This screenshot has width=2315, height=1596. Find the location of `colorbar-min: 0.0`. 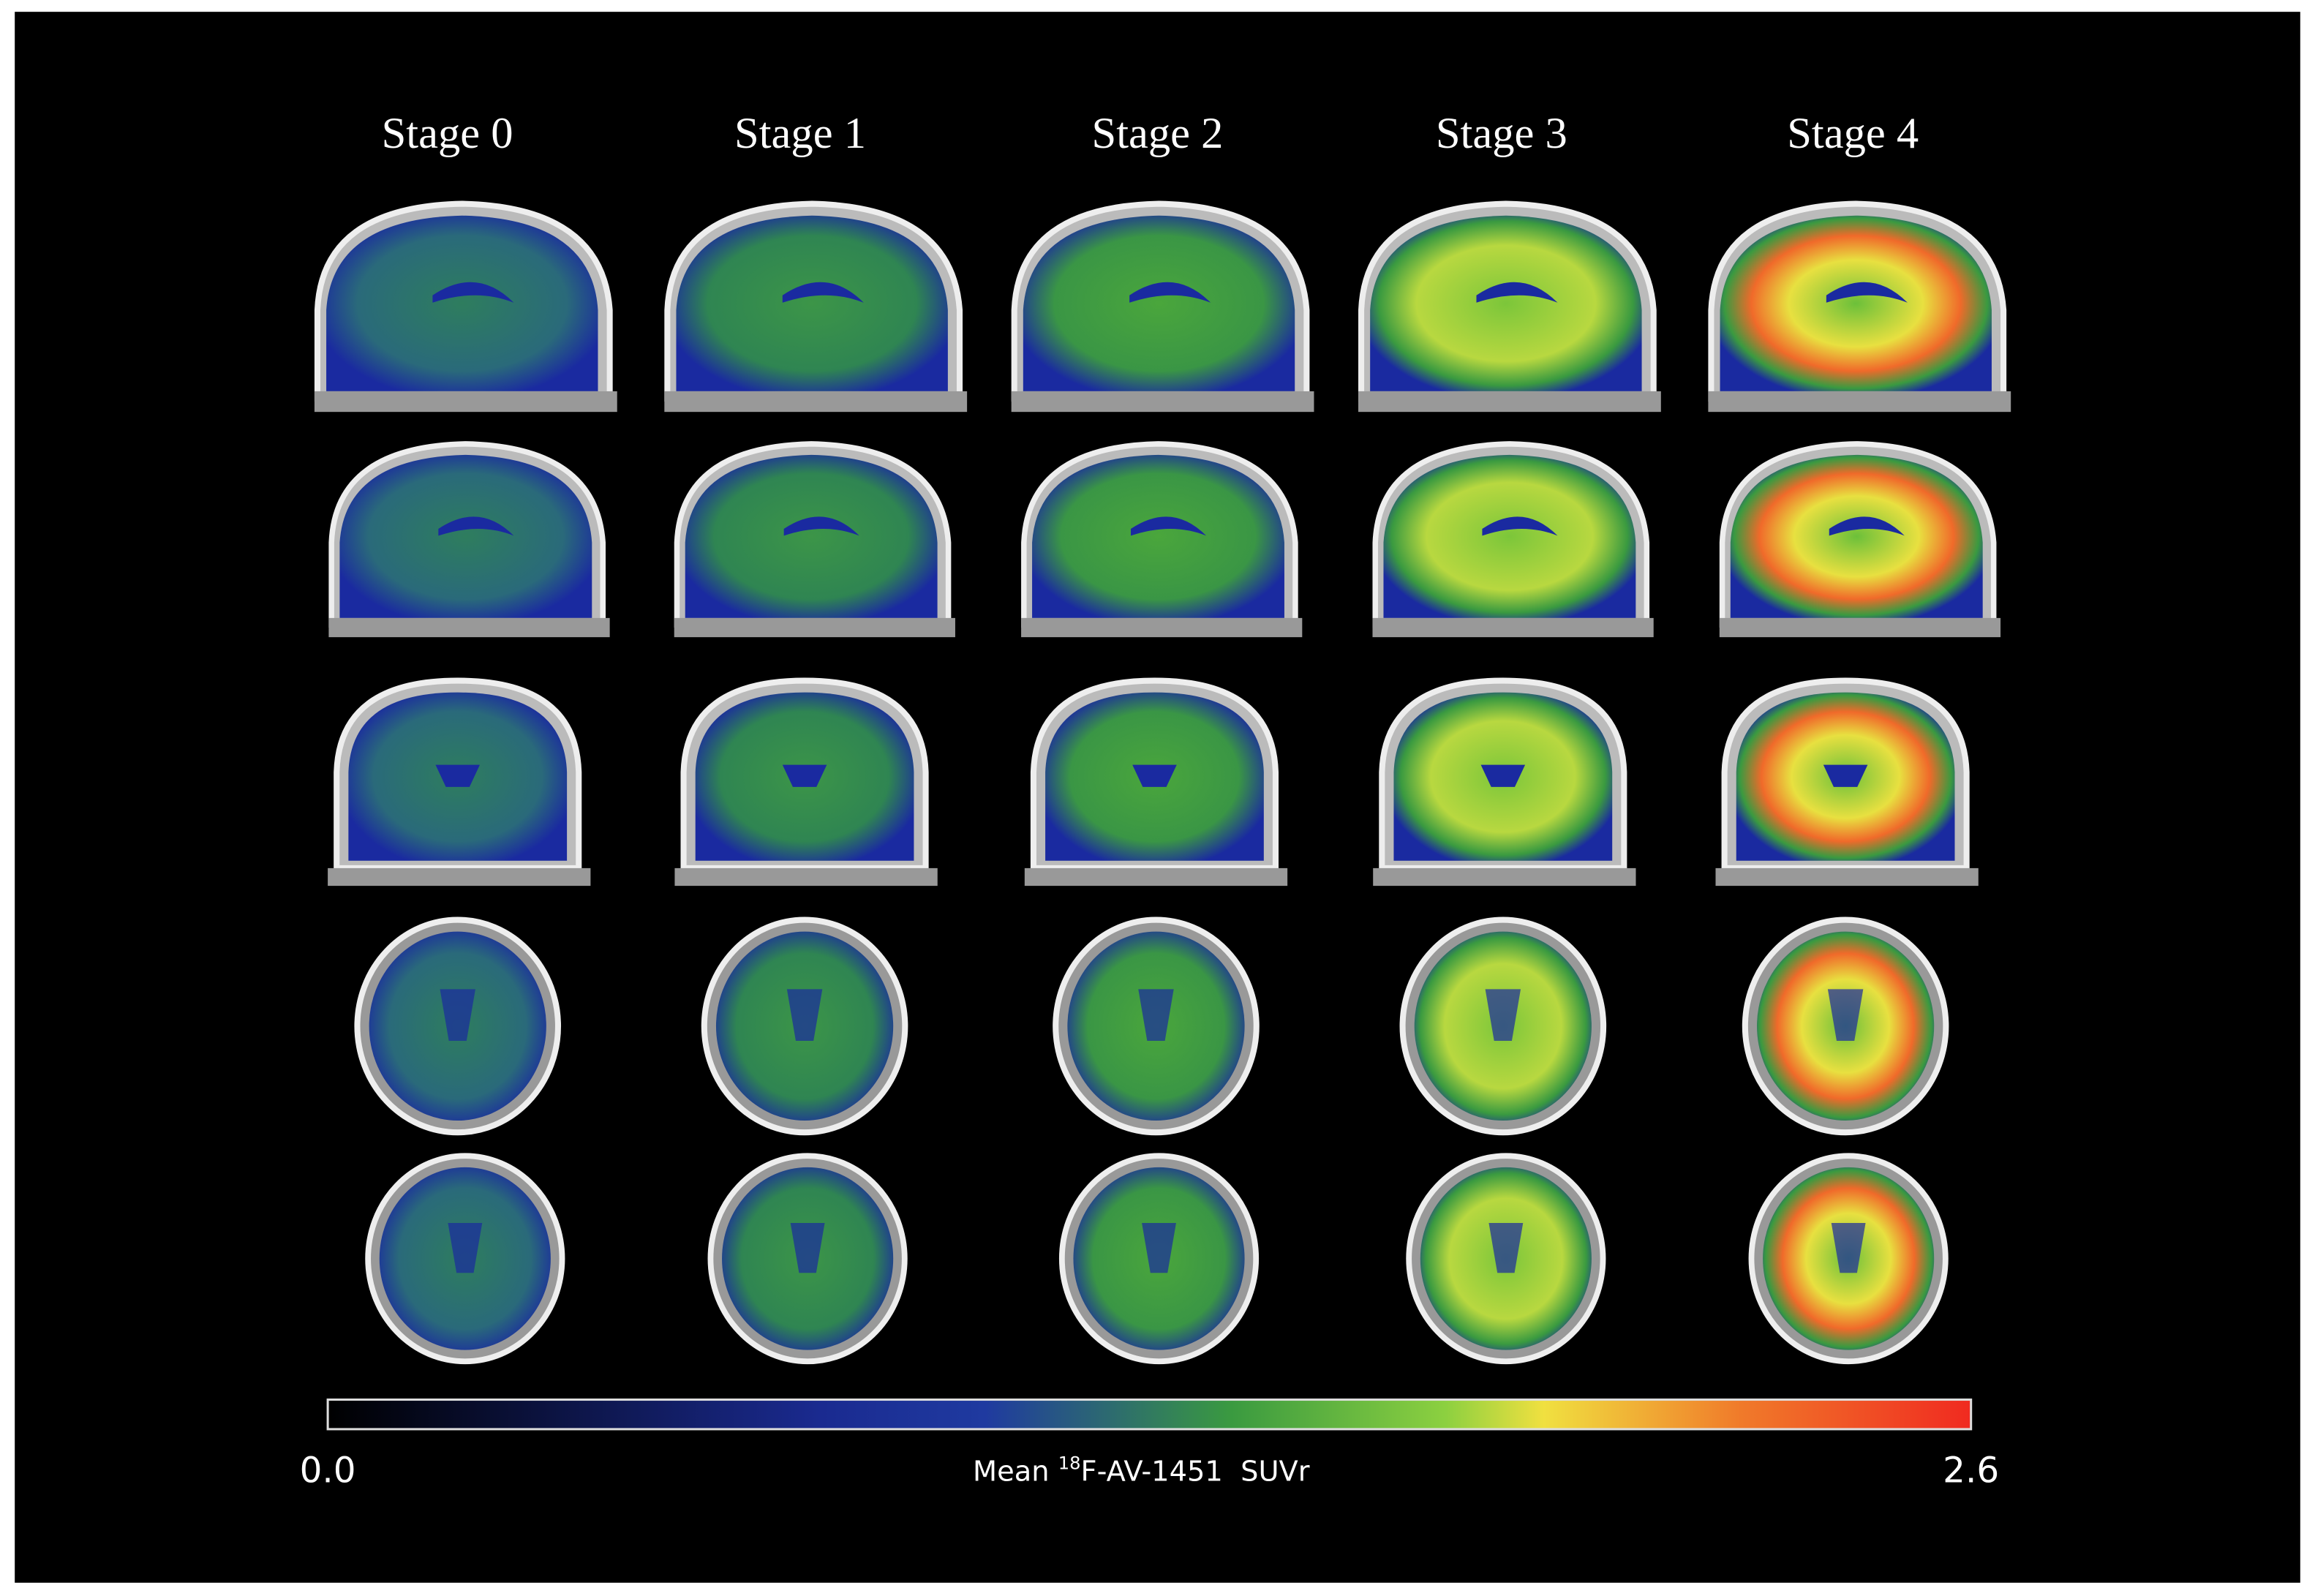

colorbar-min: 0.0 is located at coordinates (328, 1470).